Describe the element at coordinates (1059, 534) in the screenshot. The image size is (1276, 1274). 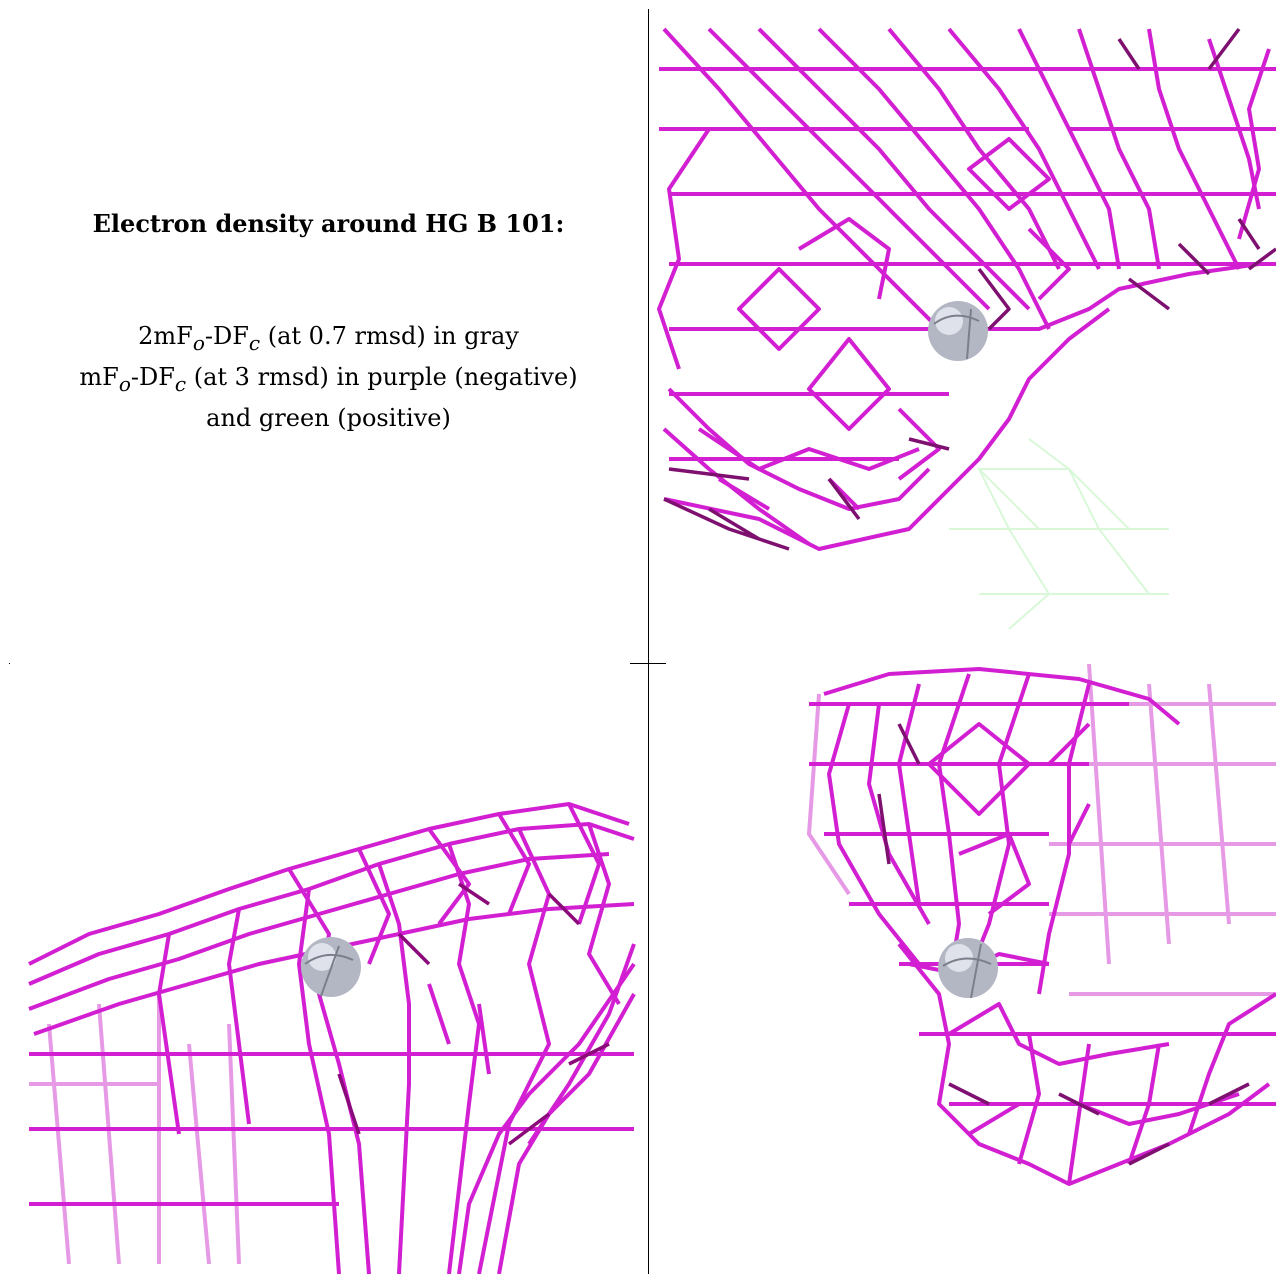
I see `positive-density-mesh` at that location.